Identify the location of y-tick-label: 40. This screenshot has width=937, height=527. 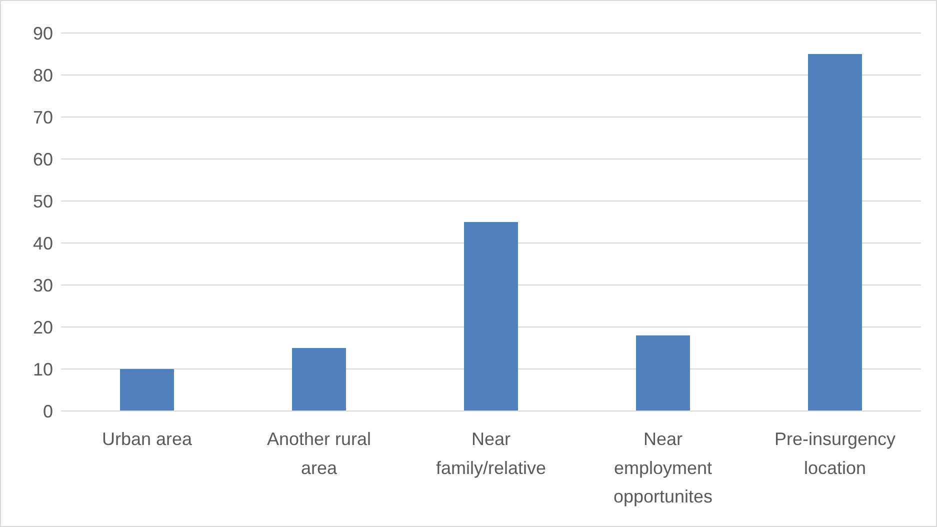
(42, 243).